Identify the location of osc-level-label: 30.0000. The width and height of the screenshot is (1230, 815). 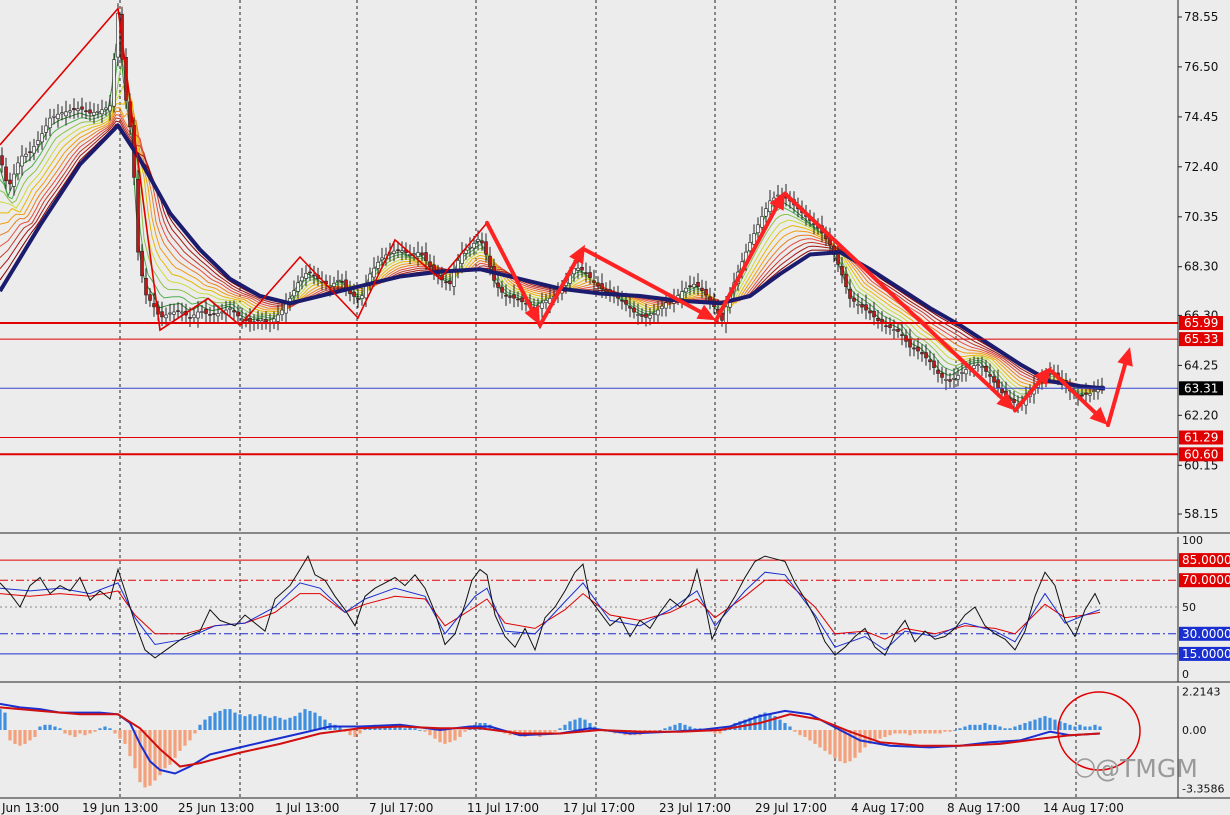
(1206, 634).